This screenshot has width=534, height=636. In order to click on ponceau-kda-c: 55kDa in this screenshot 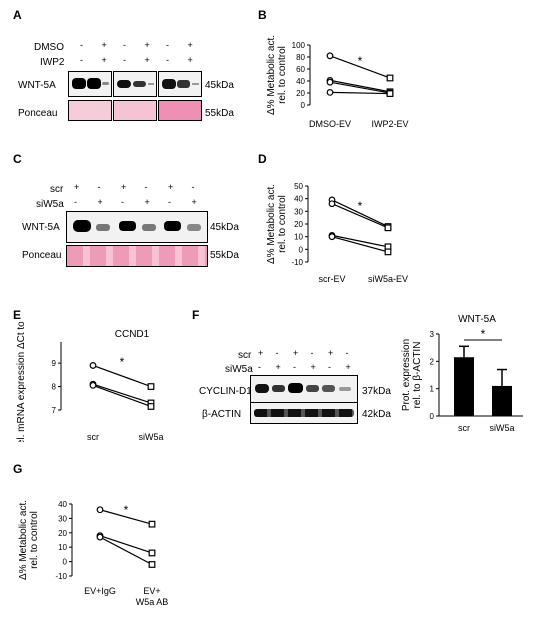, I will do `click(224, 255)`.